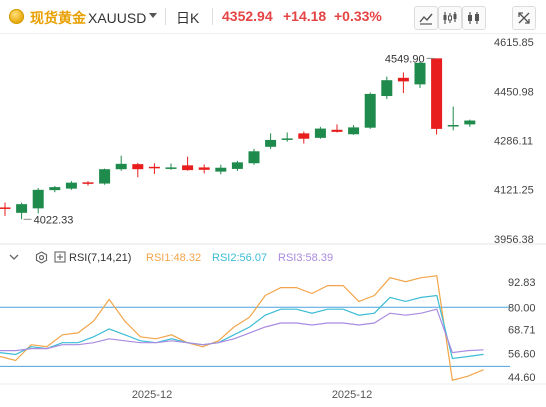 The width and height of the screenshot is (546, 407). What do you see at coordinates (319, 258) in the screenshot?
I see `rsi3-value: 58.39` at bounding box center [319, 258].